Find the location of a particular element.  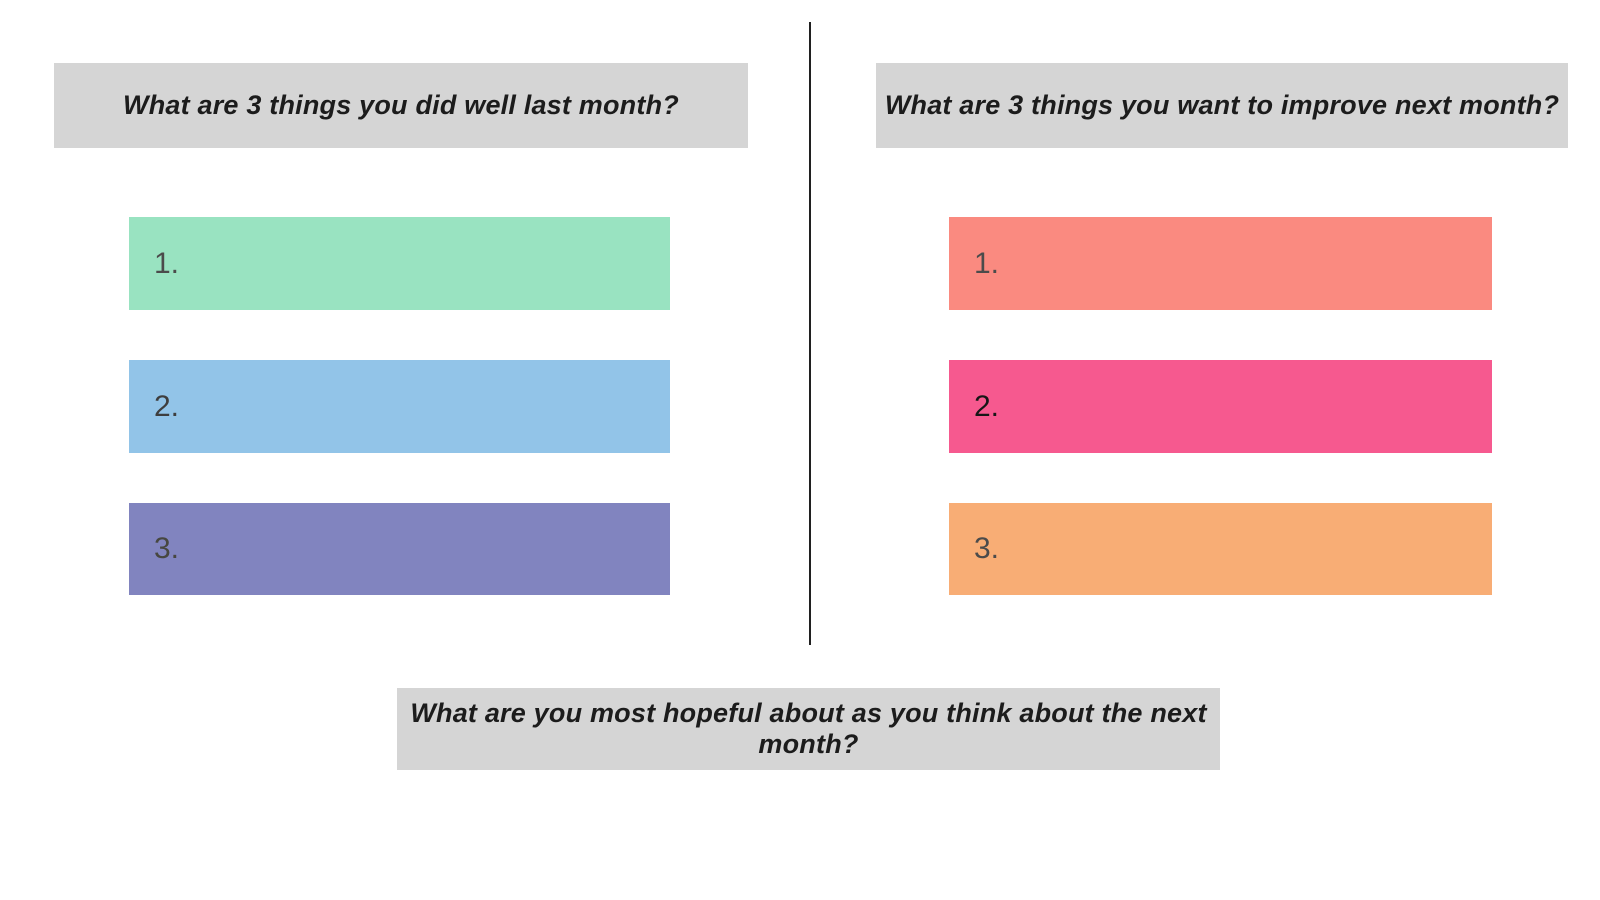

did-well-answer-slot-2: 2. is located at coordinates (399, 406).